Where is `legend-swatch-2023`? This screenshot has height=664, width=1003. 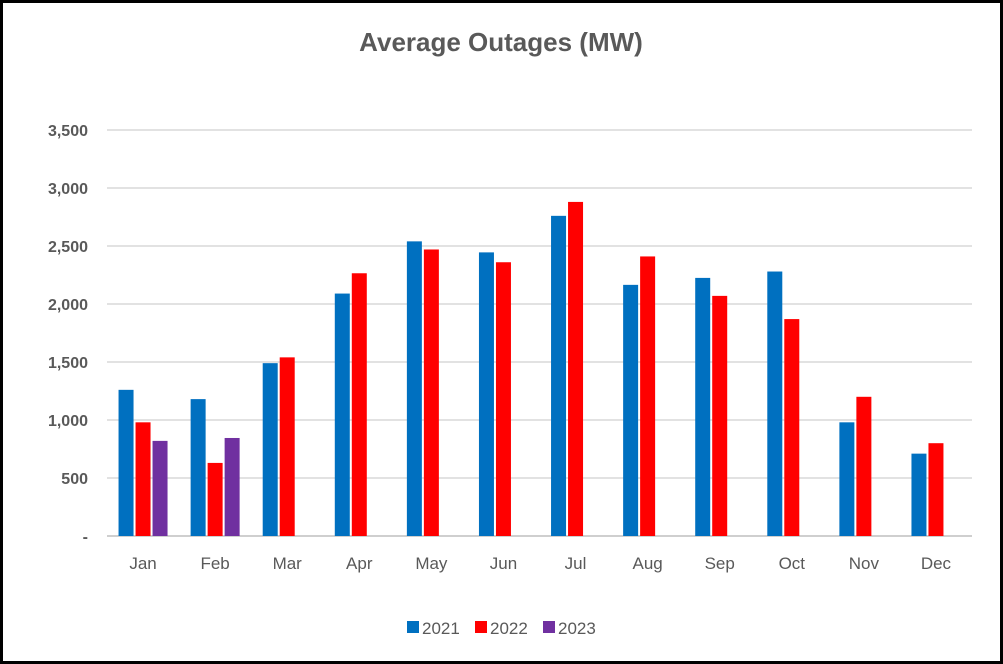 legend-swatch-2023 is located at coordinates (549, 627).